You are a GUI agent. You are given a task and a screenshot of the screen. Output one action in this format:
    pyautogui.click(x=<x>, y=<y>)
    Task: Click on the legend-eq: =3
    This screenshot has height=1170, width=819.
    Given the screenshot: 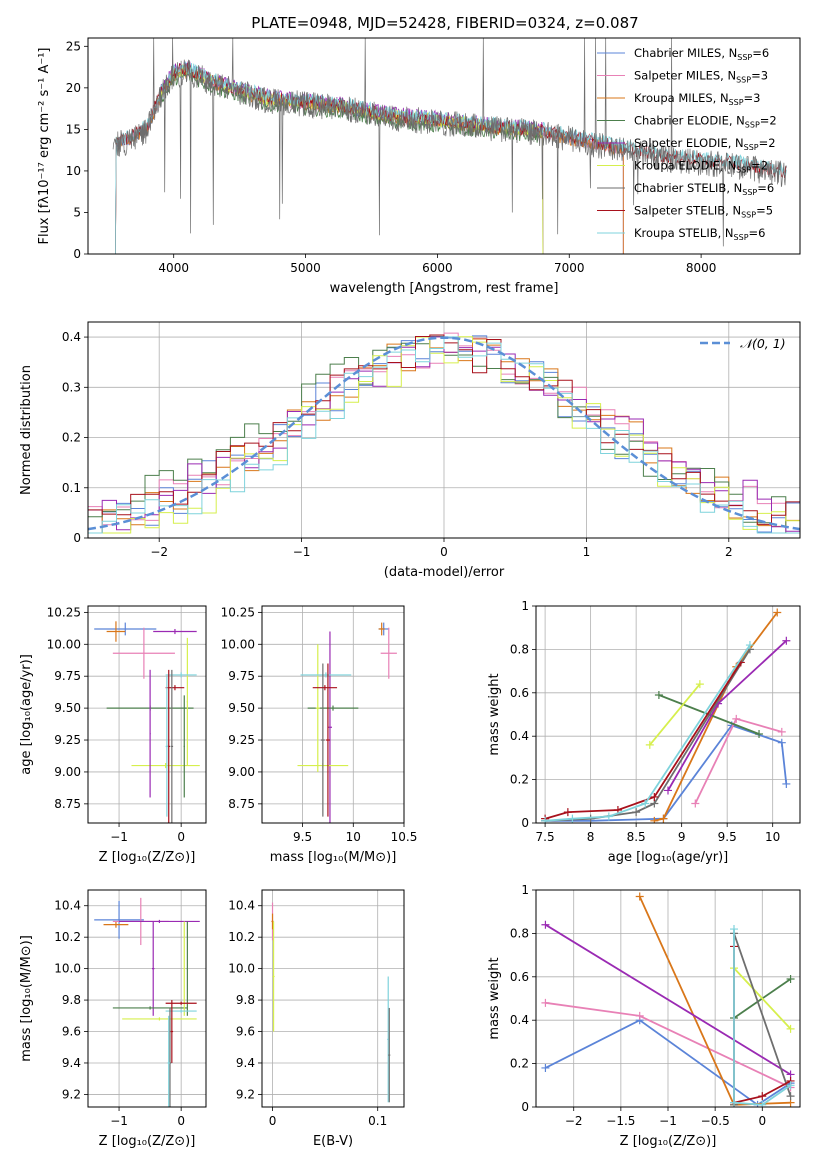 What is the action you would take?
    pyautogui.click(x=752, y=98)
    